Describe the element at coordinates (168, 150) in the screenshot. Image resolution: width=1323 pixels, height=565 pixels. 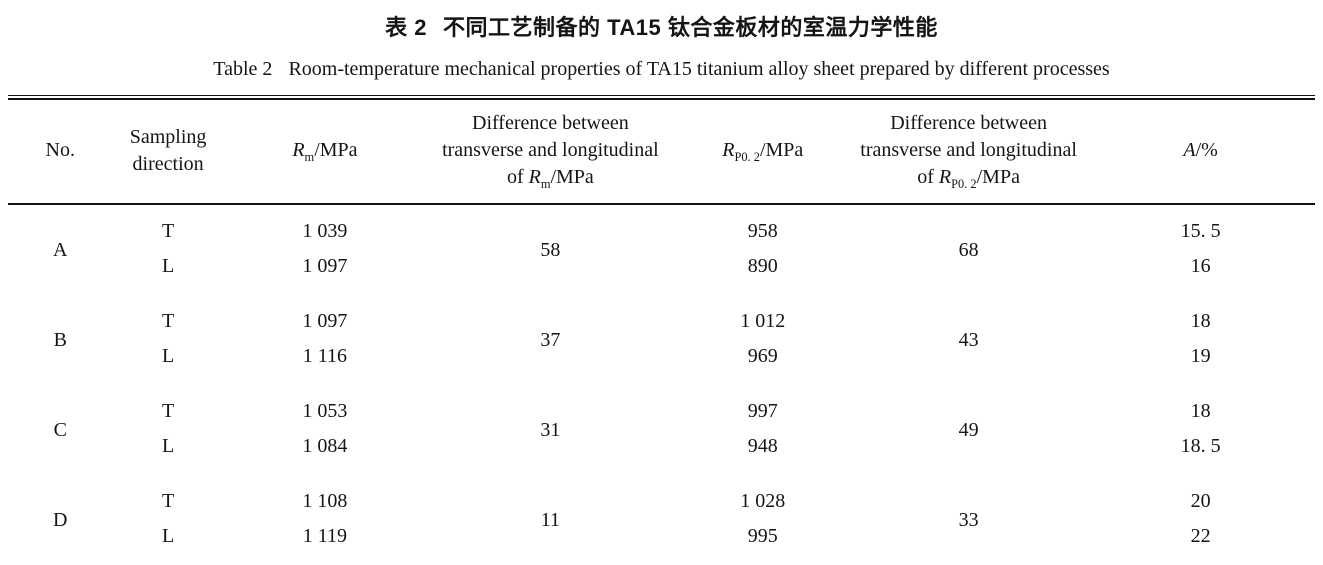
I see `col-header-sampling-direction: Sampling direction` at that location.